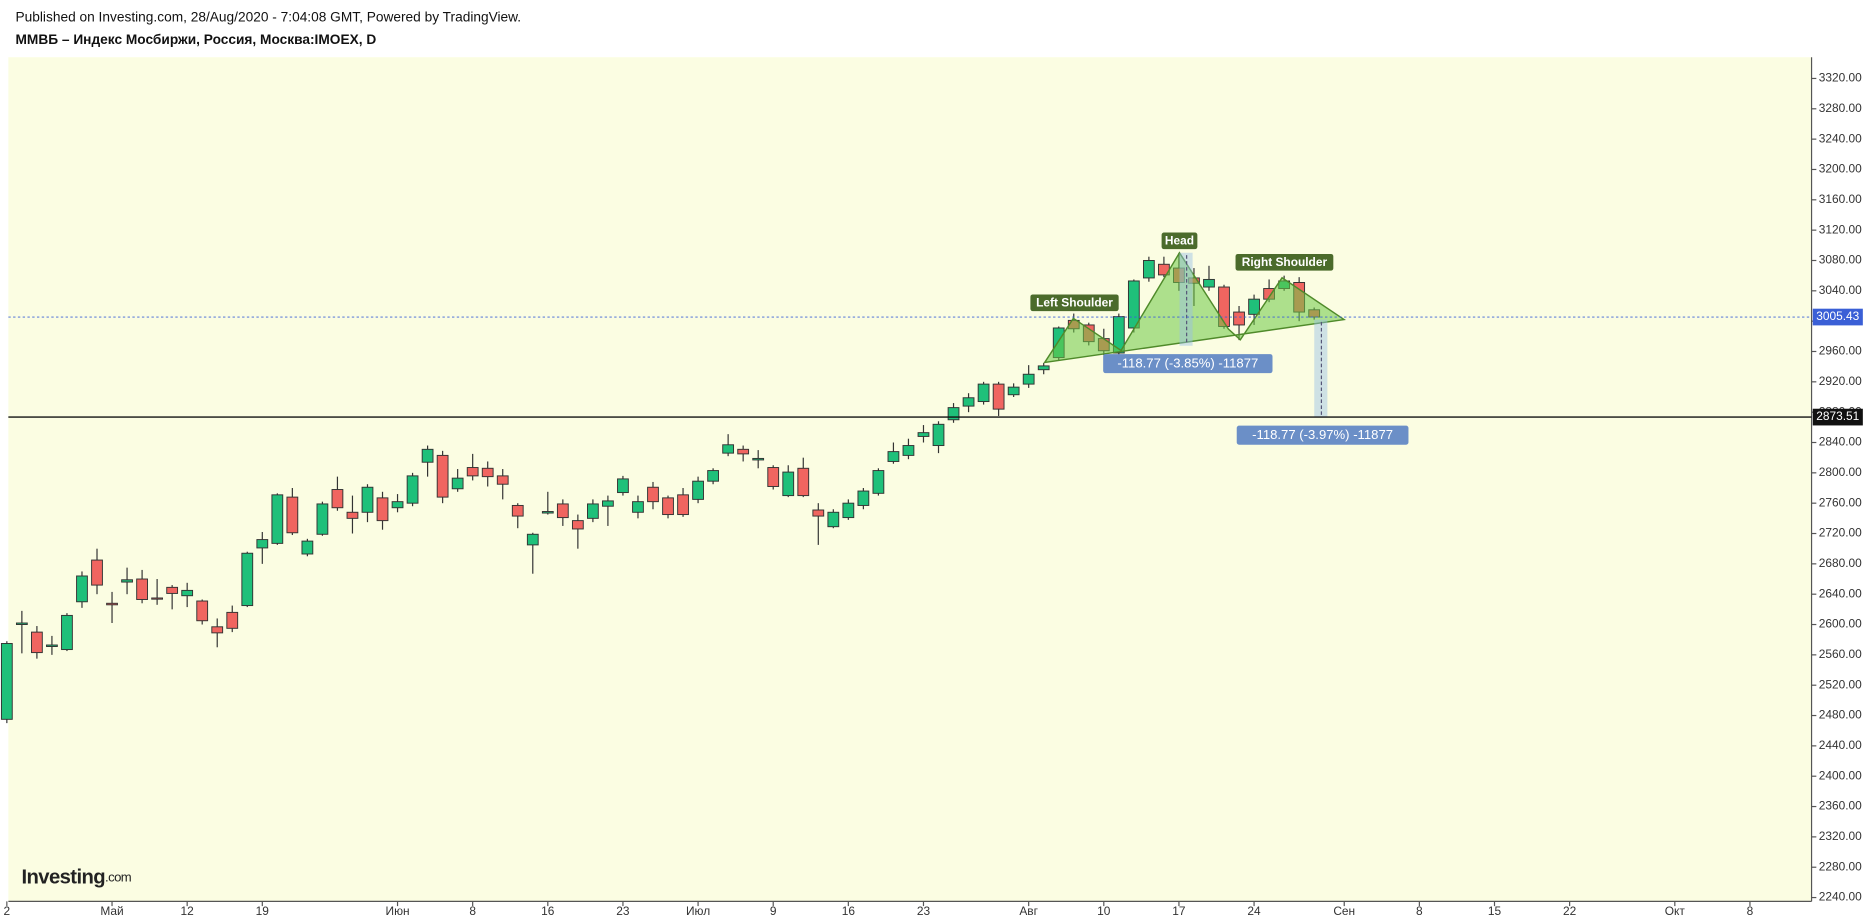 The height and width of the screenshot is (924, 1870). I want to click on x-tick-label: 10, so click(1104, 911).